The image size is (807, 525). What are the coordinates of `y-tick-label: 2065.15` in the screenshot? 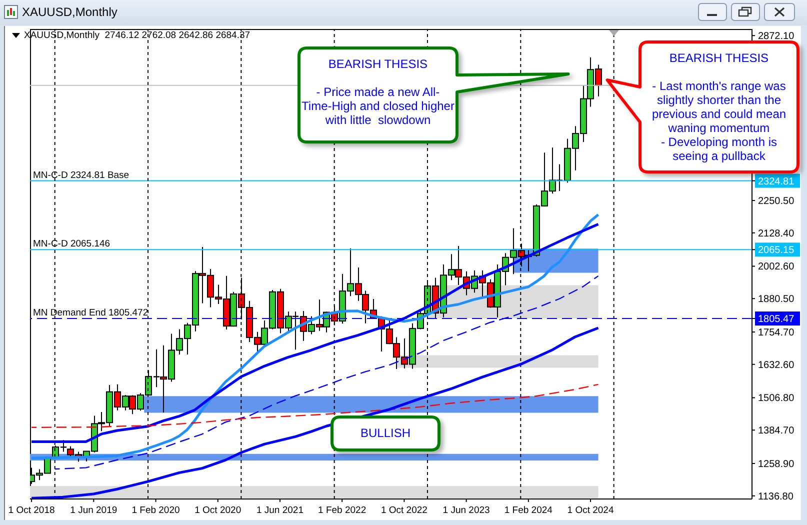 It's located at (776, 250).